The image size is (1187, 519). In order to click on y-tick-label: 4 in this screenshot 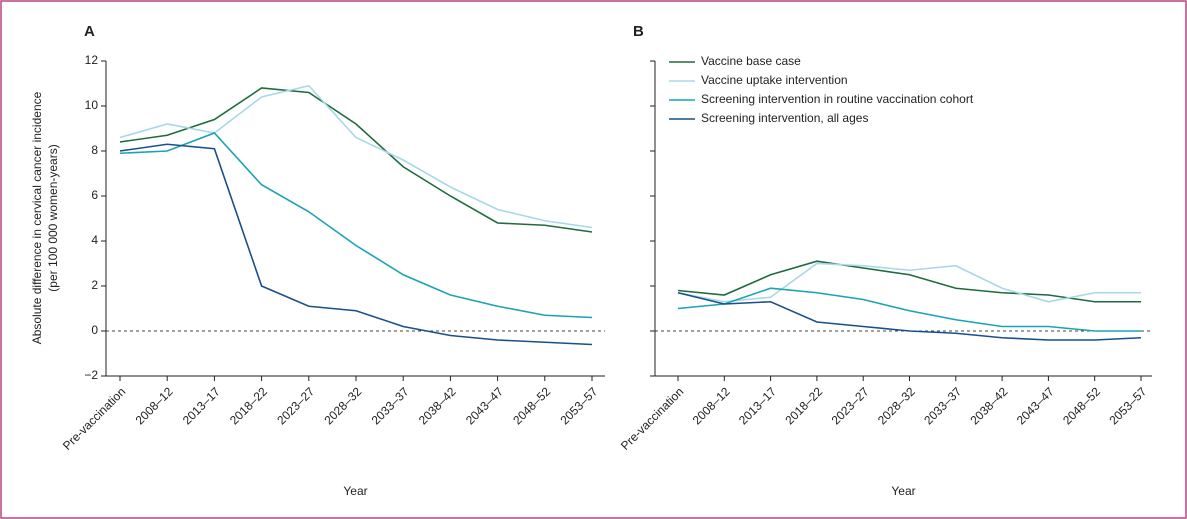, I will do `click(94, 240)`.